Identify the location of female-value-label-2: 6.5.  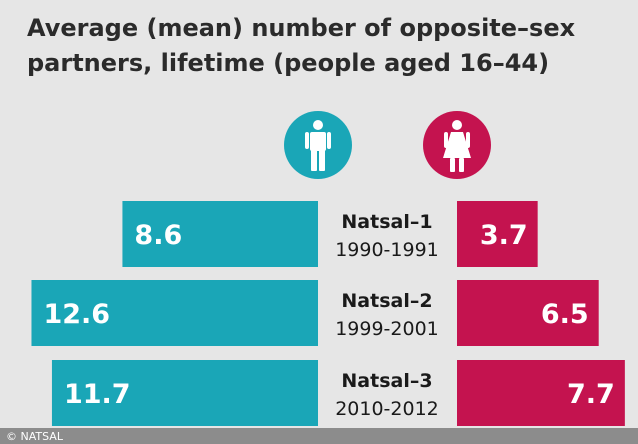
(565, 314).